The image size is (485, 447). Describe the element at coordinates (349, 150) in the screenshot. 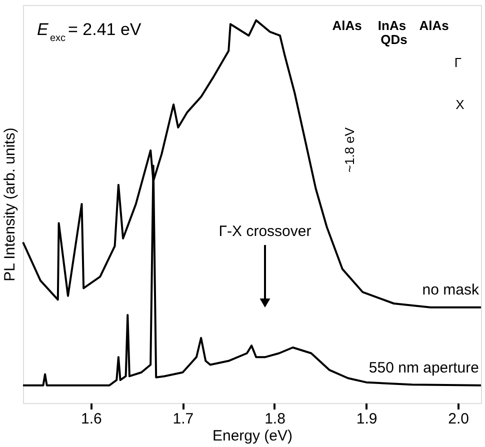

I see `annotation: ~1.8 eV` at that location.